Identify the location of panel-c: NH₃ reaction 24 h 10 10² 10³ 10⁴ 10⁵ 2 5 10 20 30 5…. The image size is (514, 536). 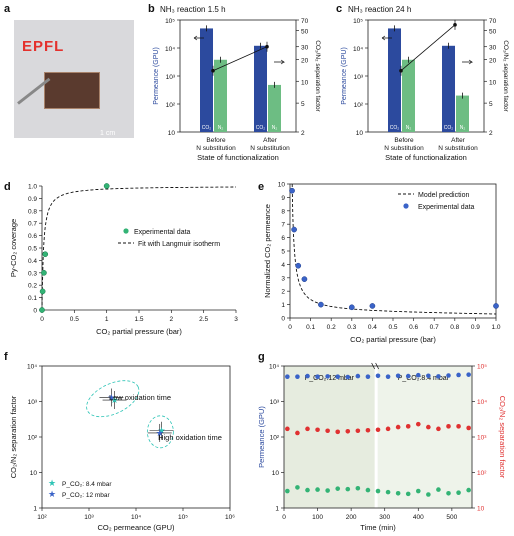
(425, 83).